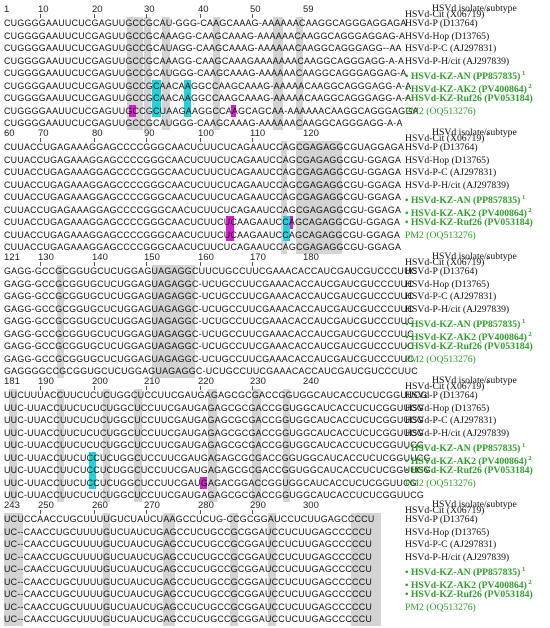  I want to click on position-number: 250, so click(46, 505).